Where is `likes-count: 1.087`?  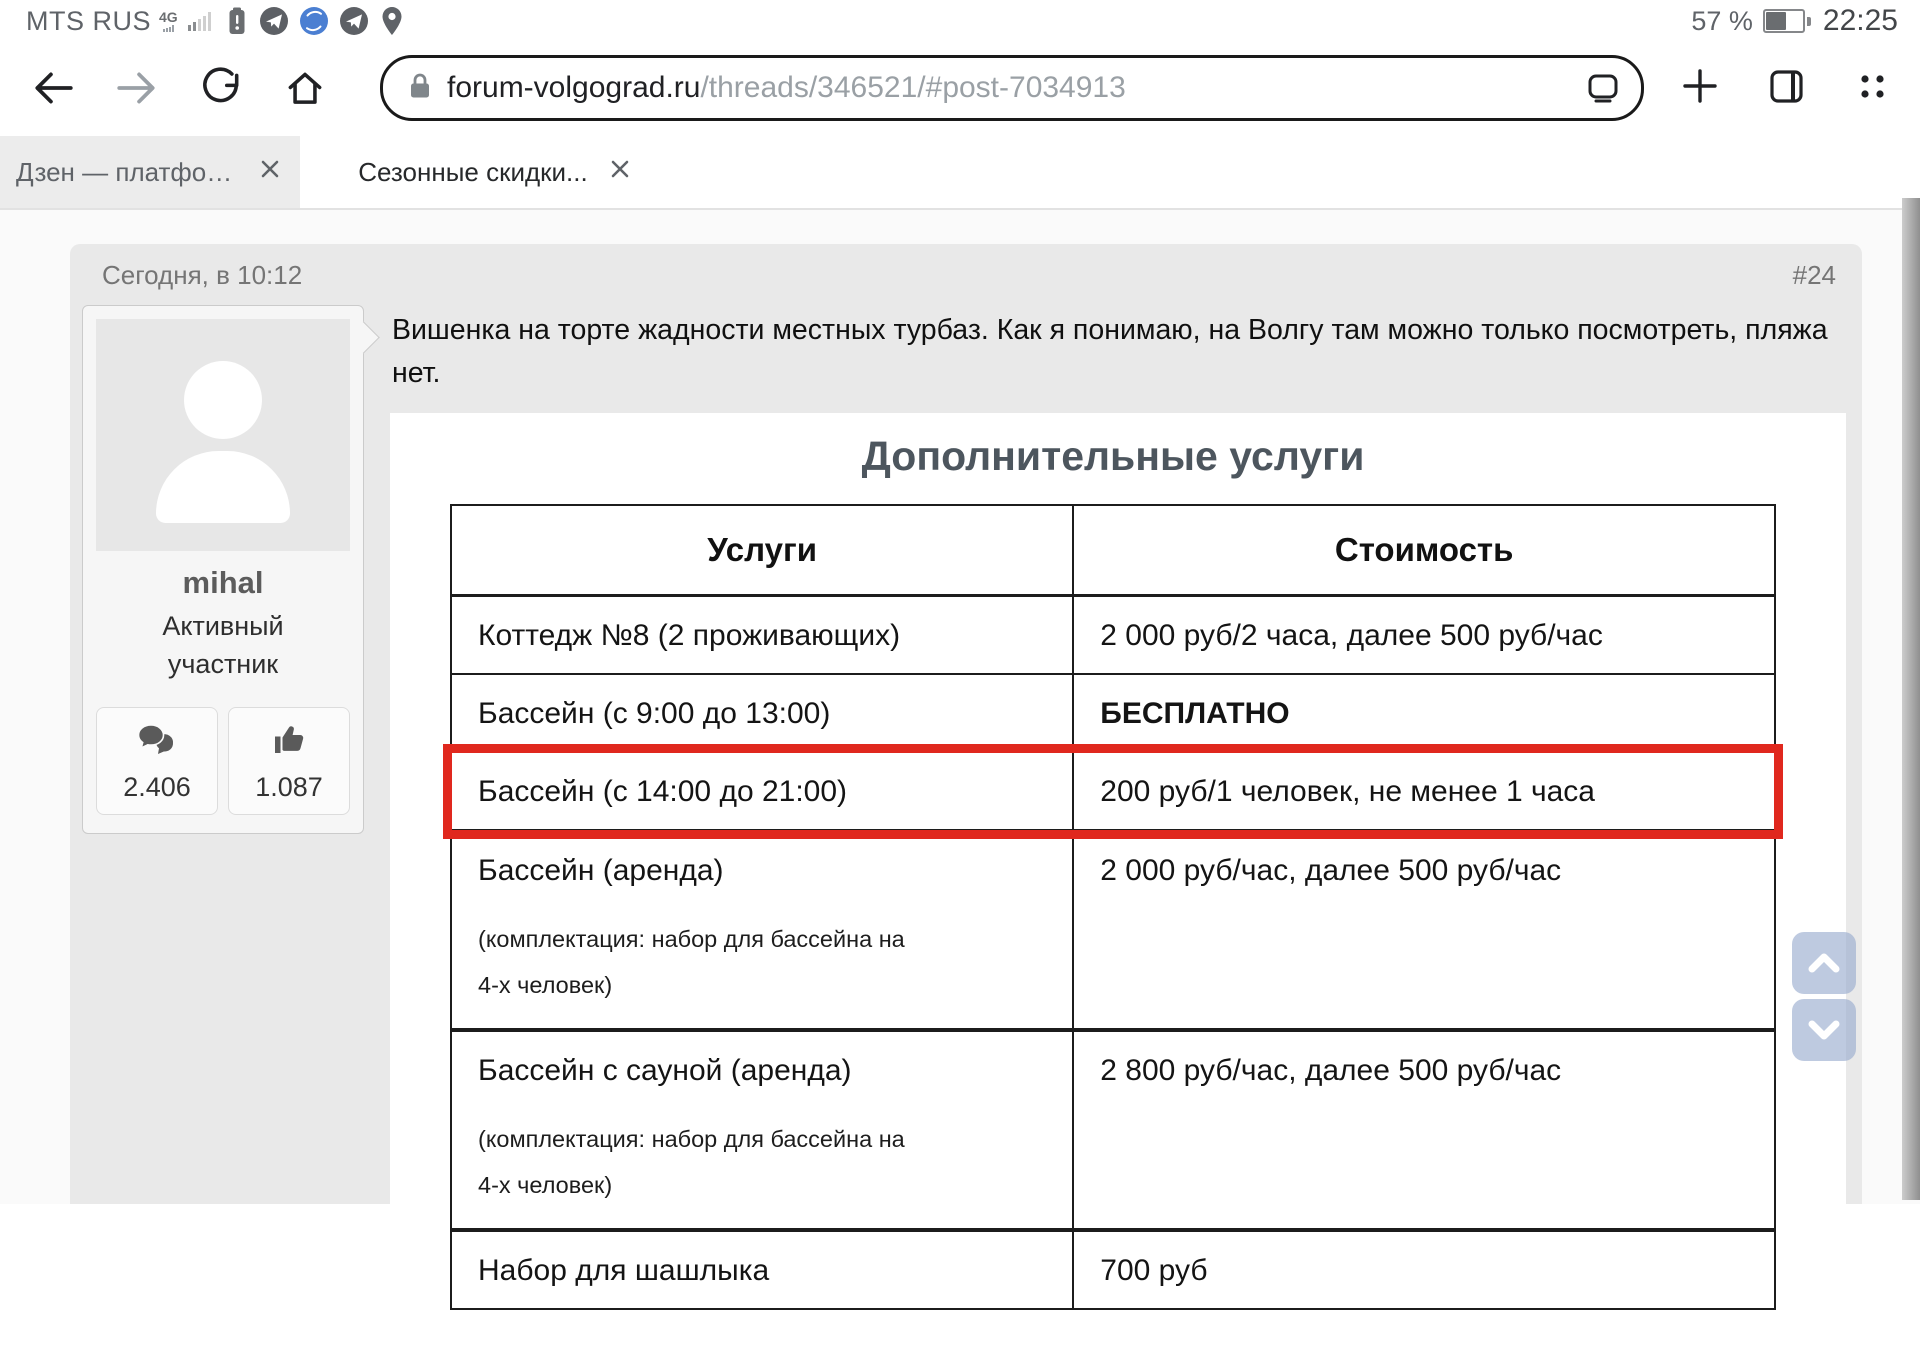
likes-count: 1.087 is located at coordinates (289, 787).